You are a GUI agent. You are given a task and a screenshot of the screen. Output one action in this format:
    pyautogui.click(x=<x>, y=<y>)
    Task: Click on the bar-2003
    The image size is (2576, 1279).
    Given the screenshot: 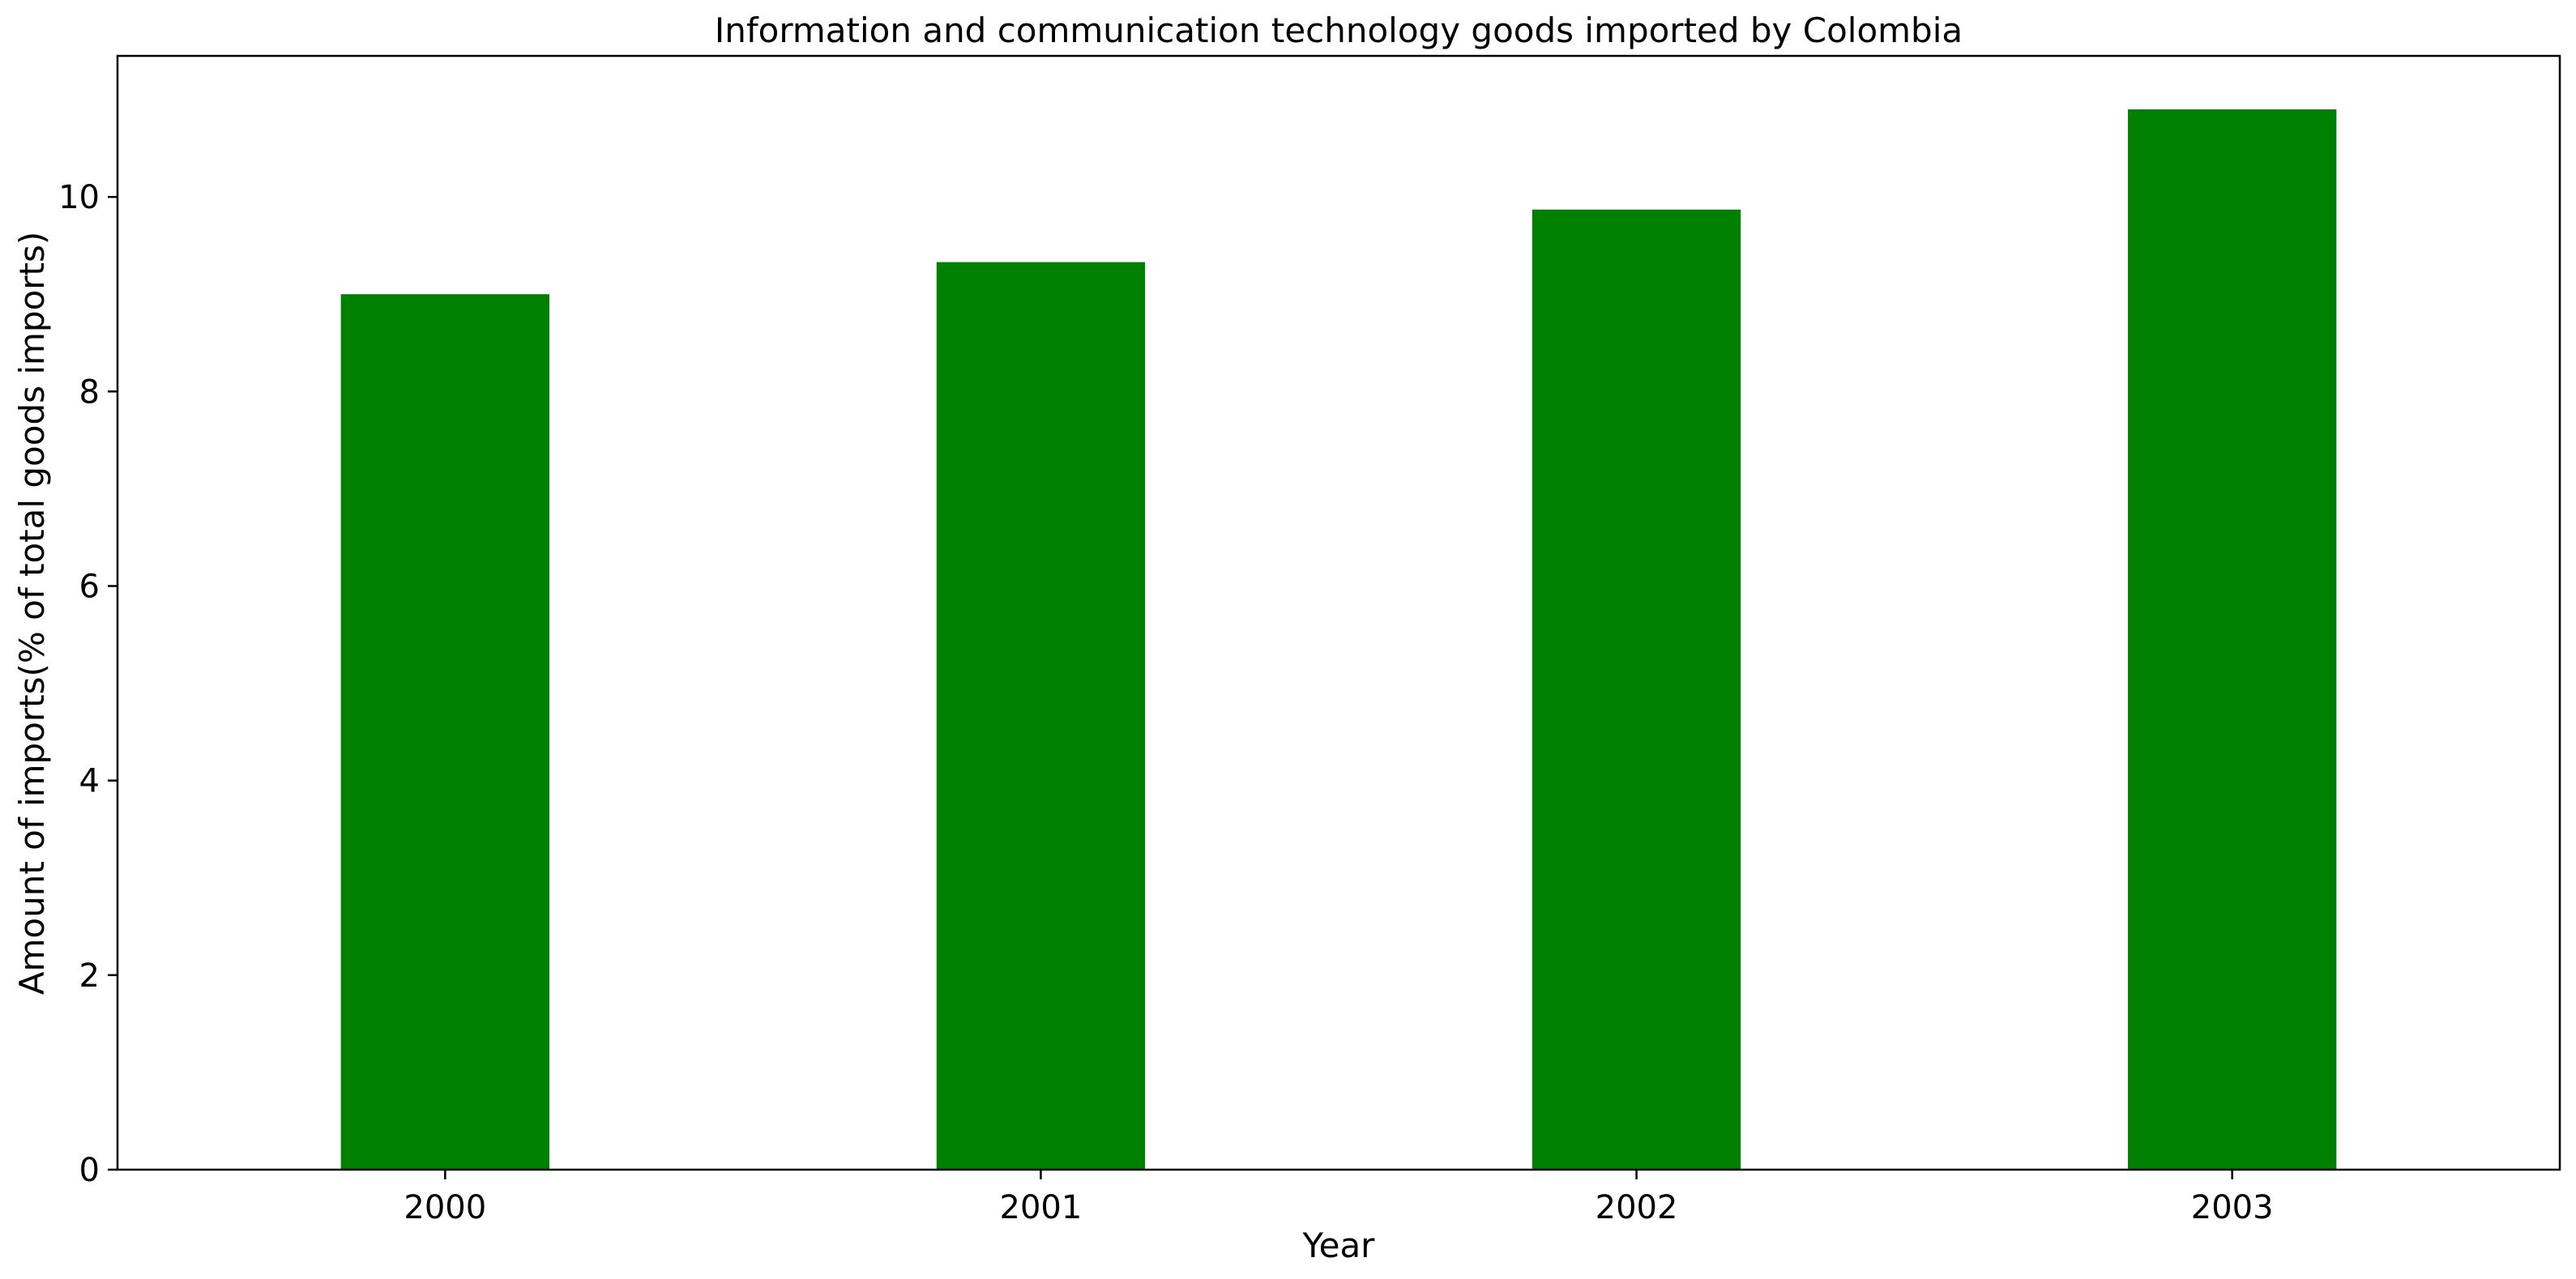 What is the action you would take?
    pyautogui.click(x=2232, y=639)
    